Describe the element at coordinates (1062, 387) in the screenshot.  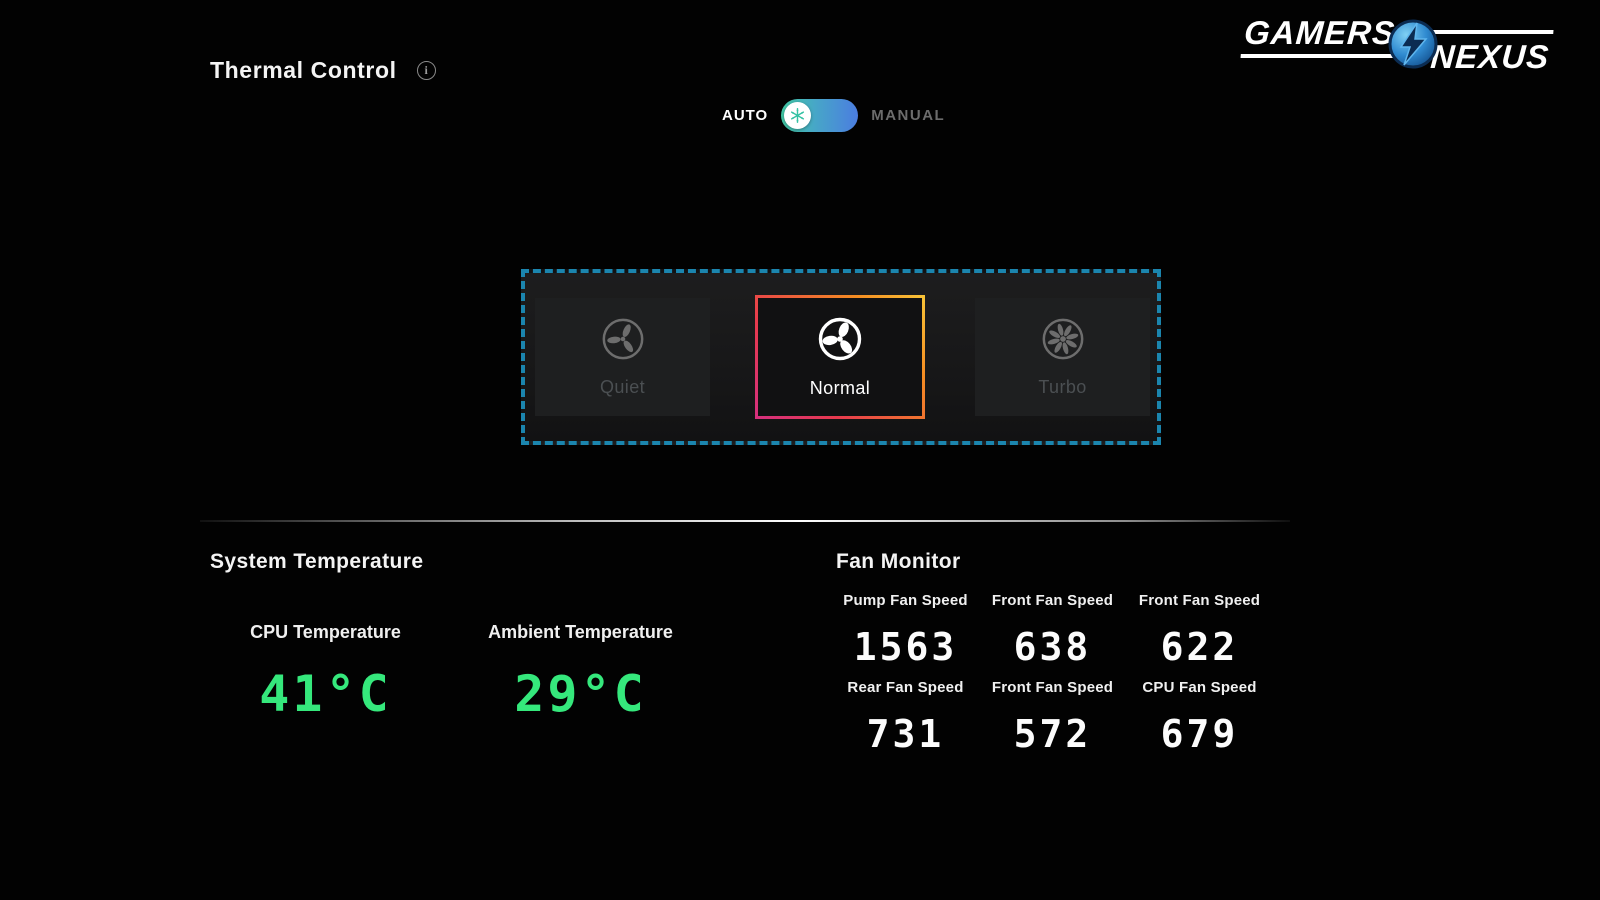
I see `mode-label-turbo: Turbo` at that location.